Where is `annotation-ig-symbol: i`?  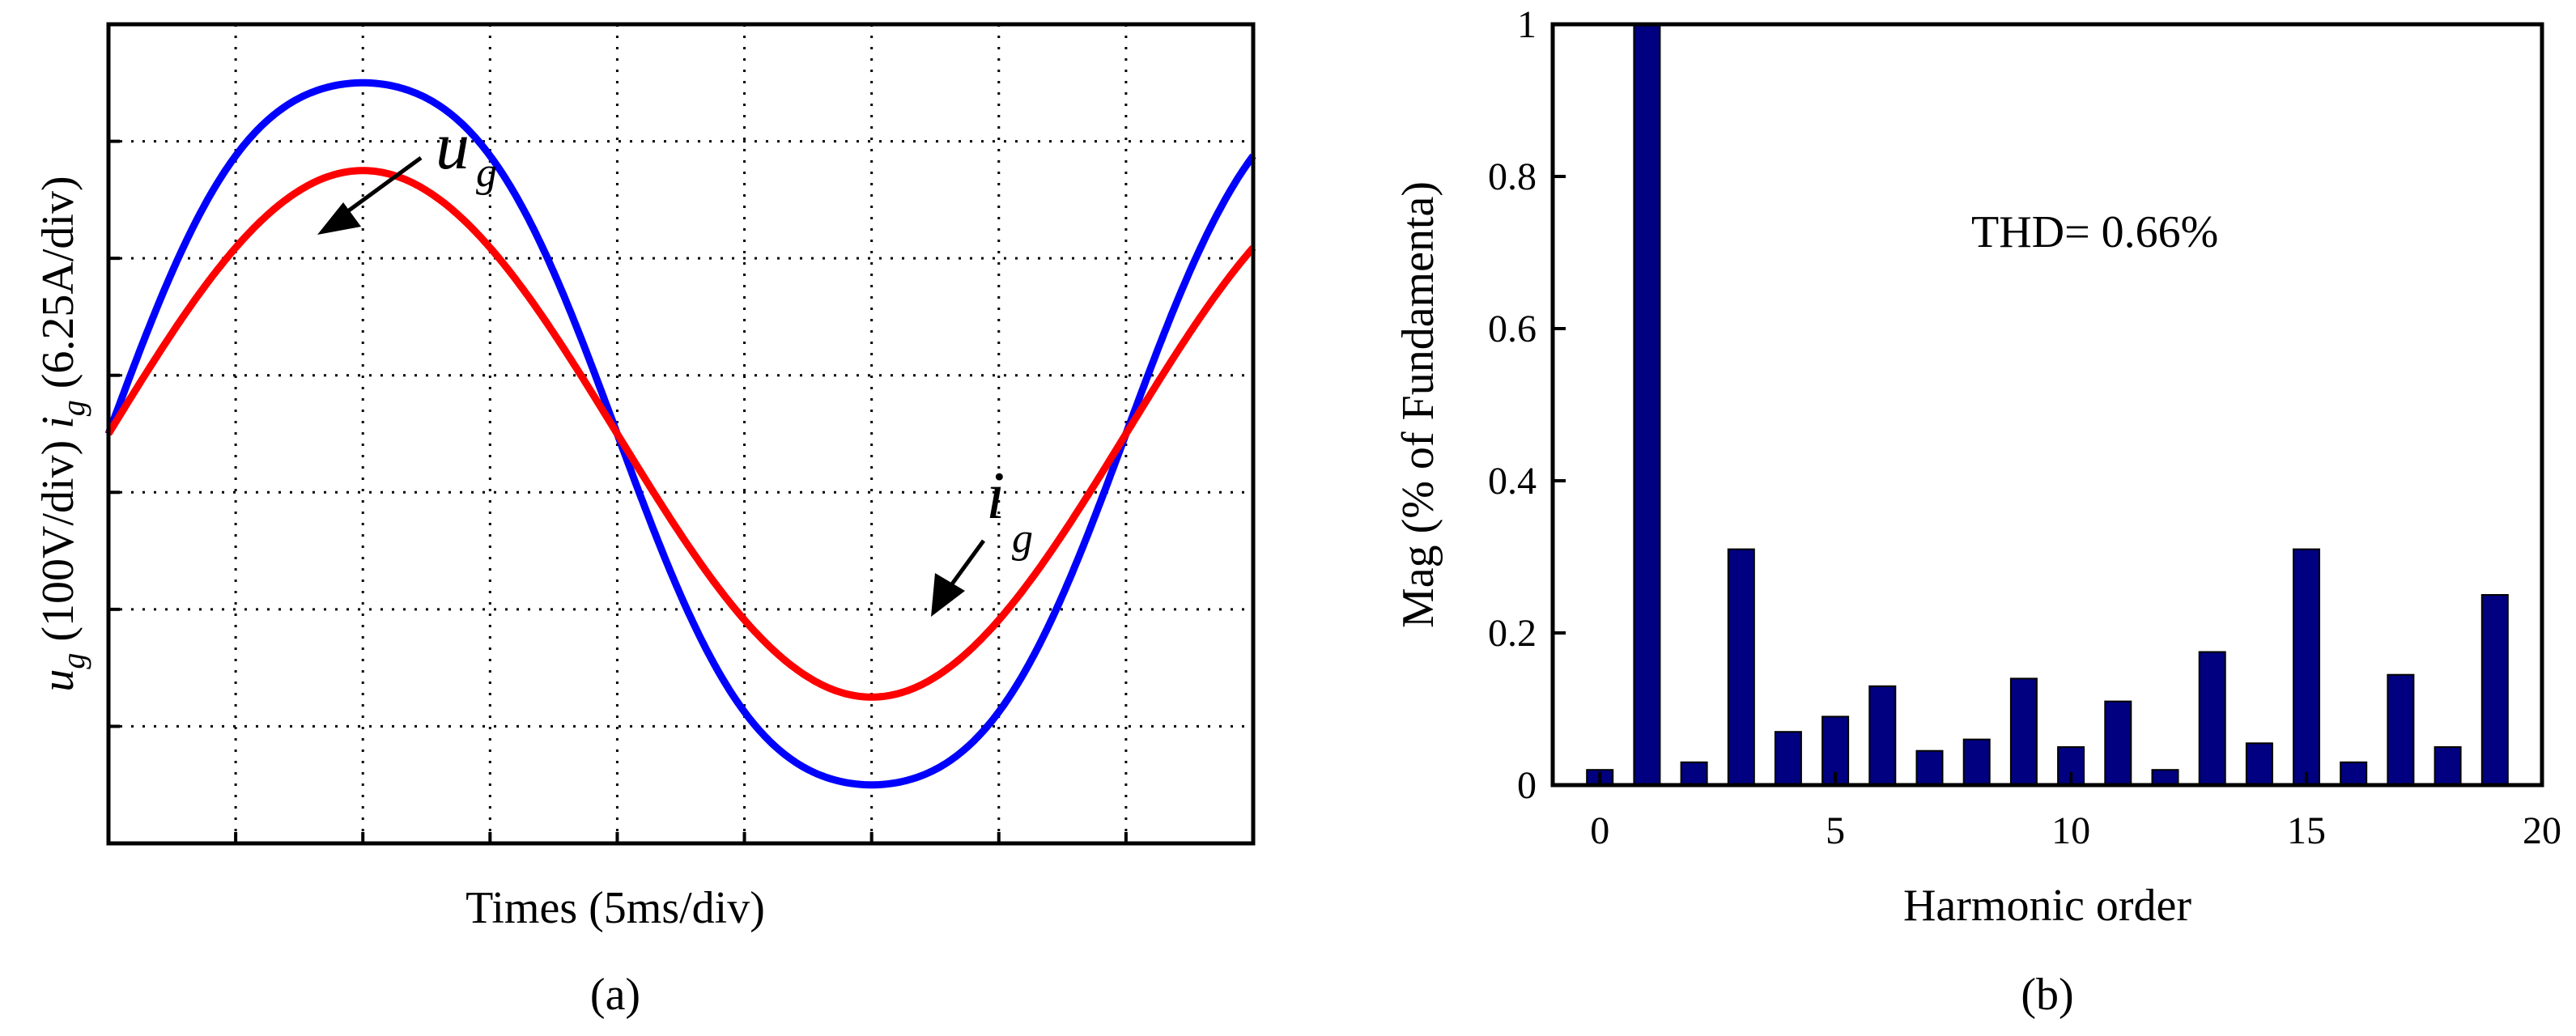 annotation-ig-symbol: i is located at coordinates (995, 495).